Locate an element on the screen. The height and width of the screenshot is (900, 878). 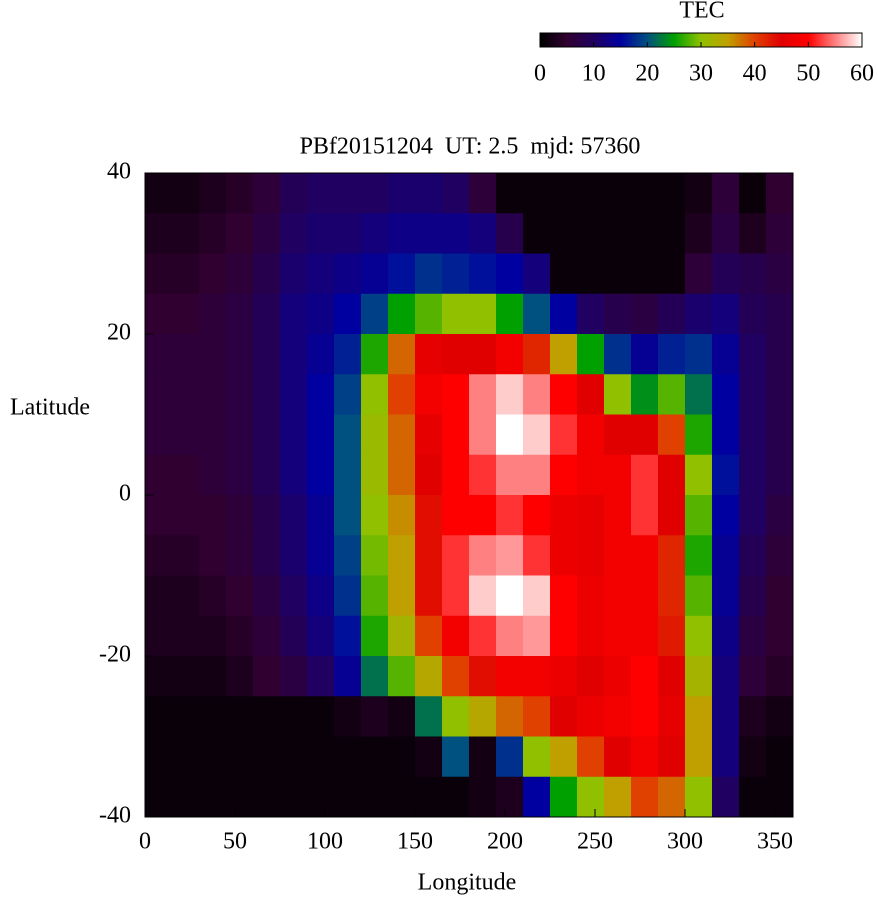
colorbar-tick-label: 60 is located at coordinates (862, 74).